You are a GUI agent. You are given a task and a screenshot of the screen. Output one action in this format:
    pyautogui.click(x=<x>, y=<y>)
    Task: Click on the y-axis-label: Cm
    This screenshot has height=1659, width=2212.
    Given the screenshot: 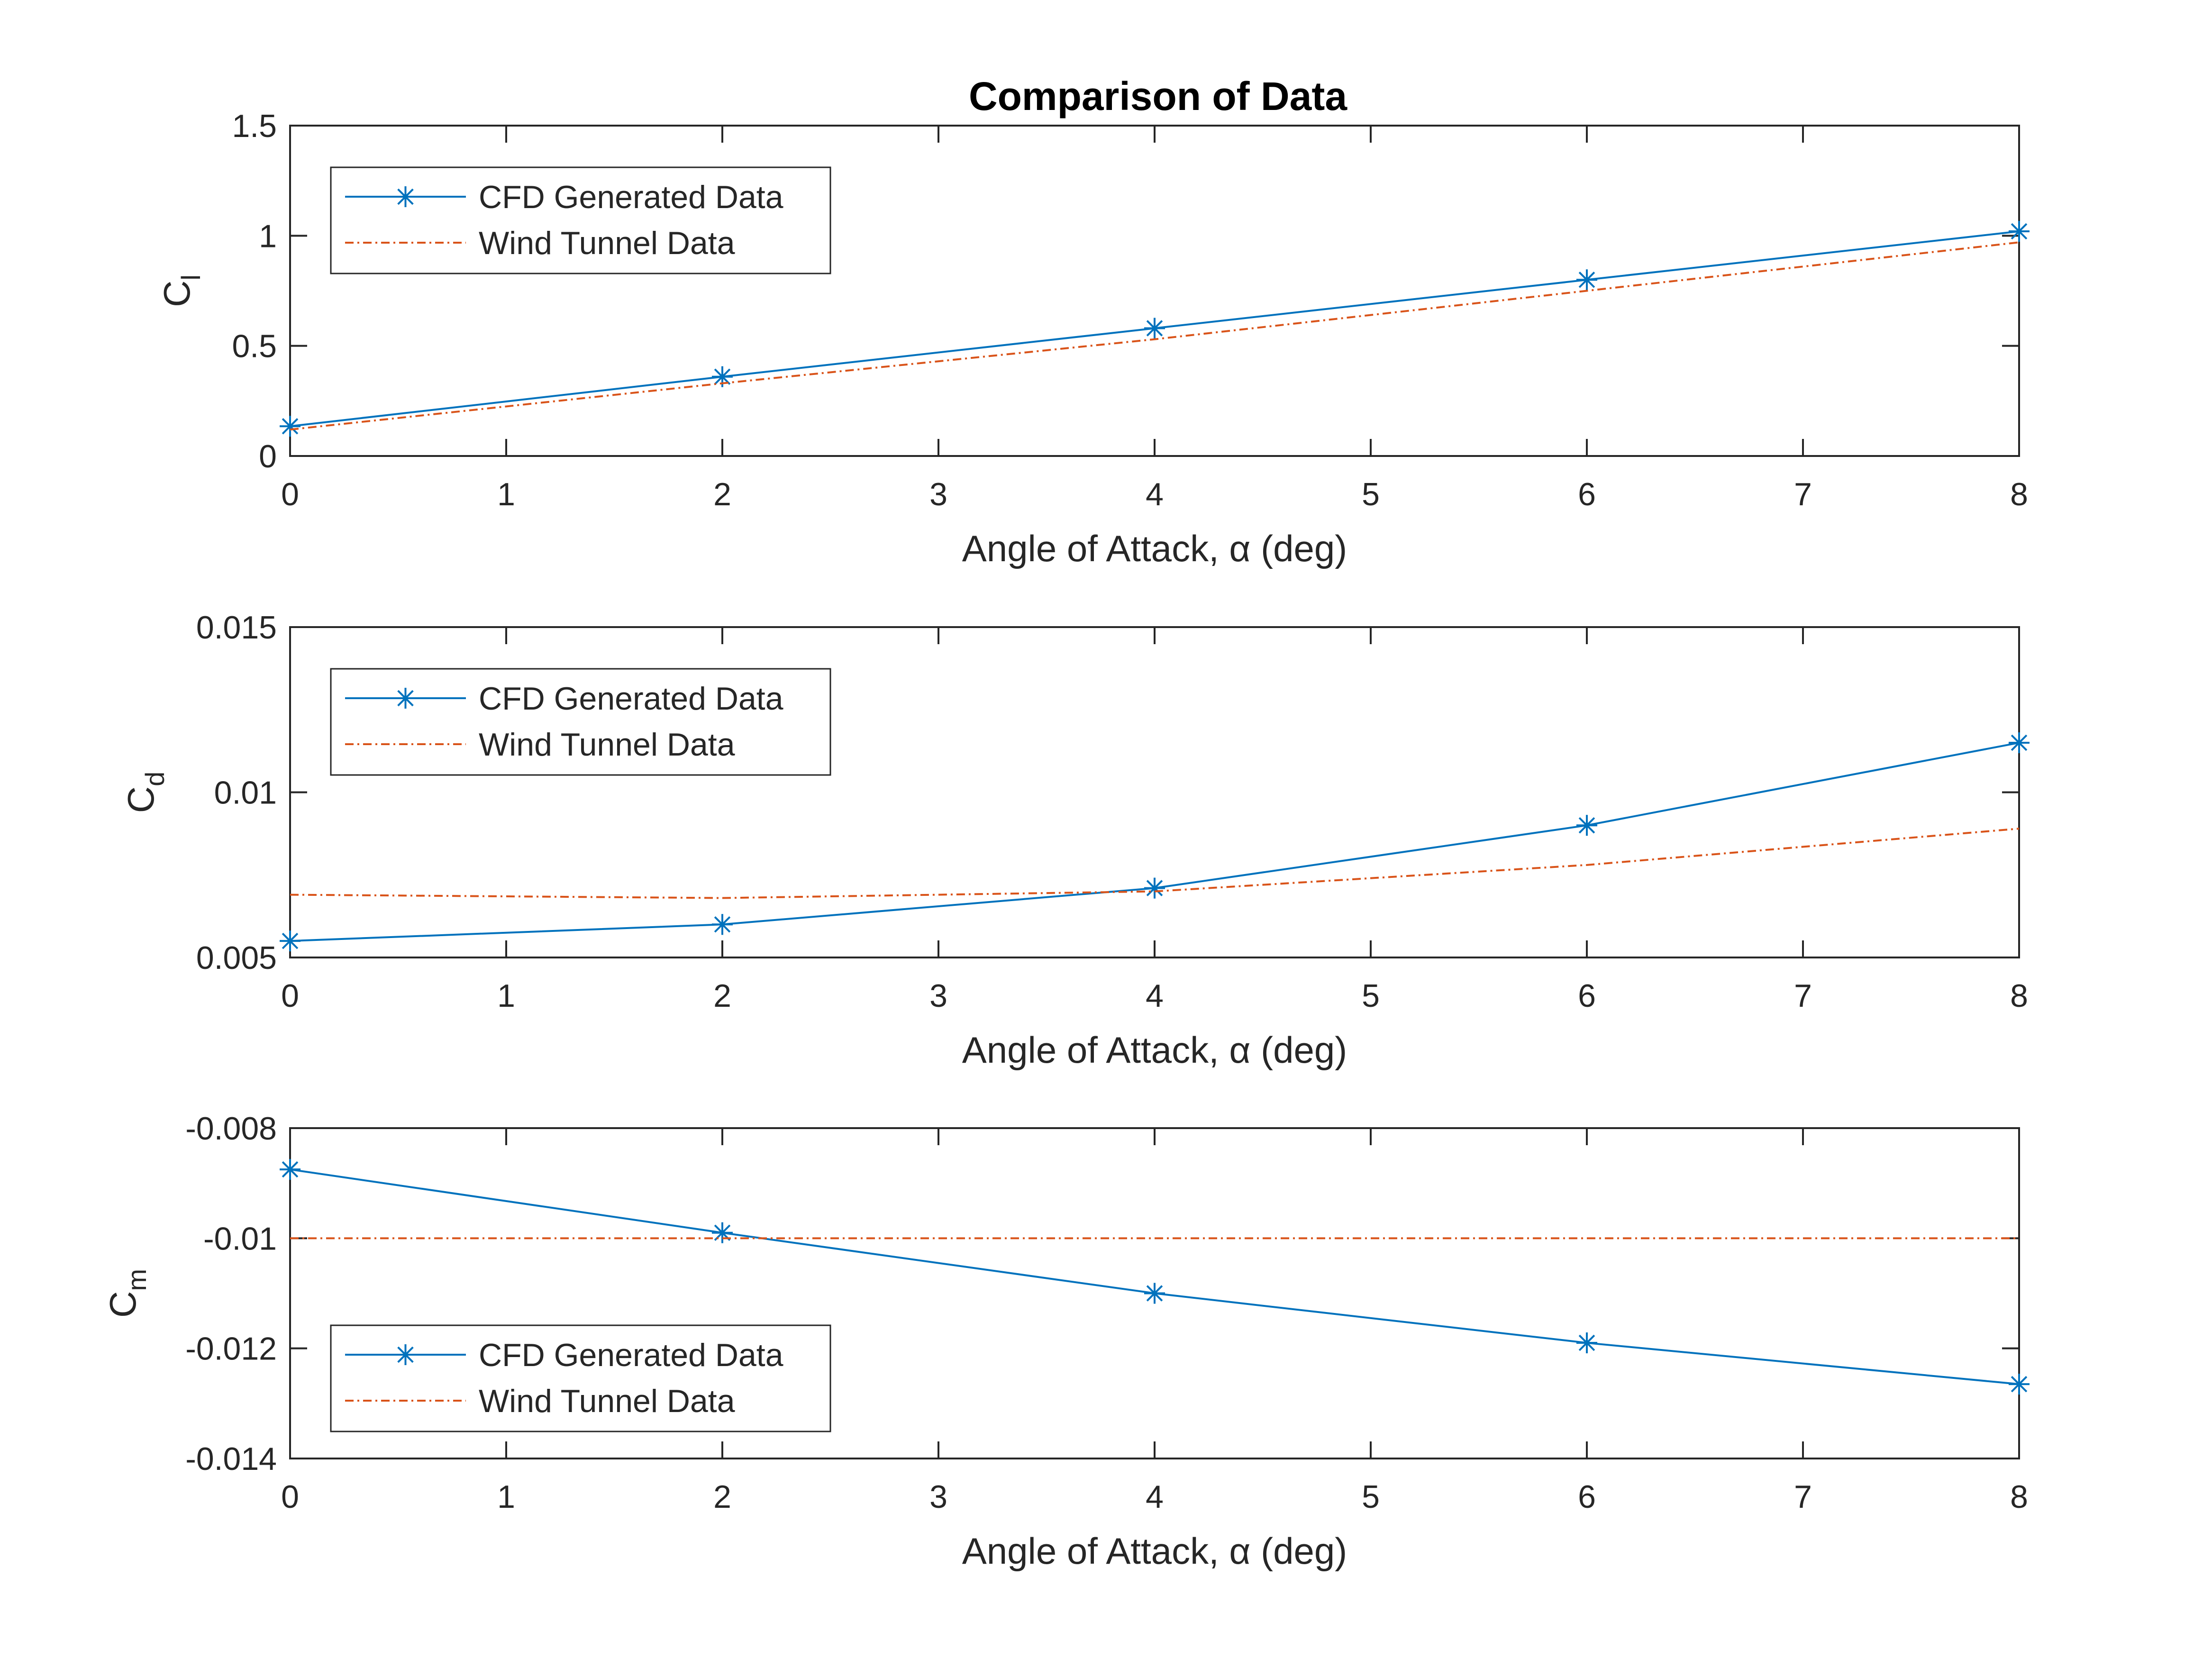 What is the action you would take?
    pyautogui.click(x=127, y=1293)
    